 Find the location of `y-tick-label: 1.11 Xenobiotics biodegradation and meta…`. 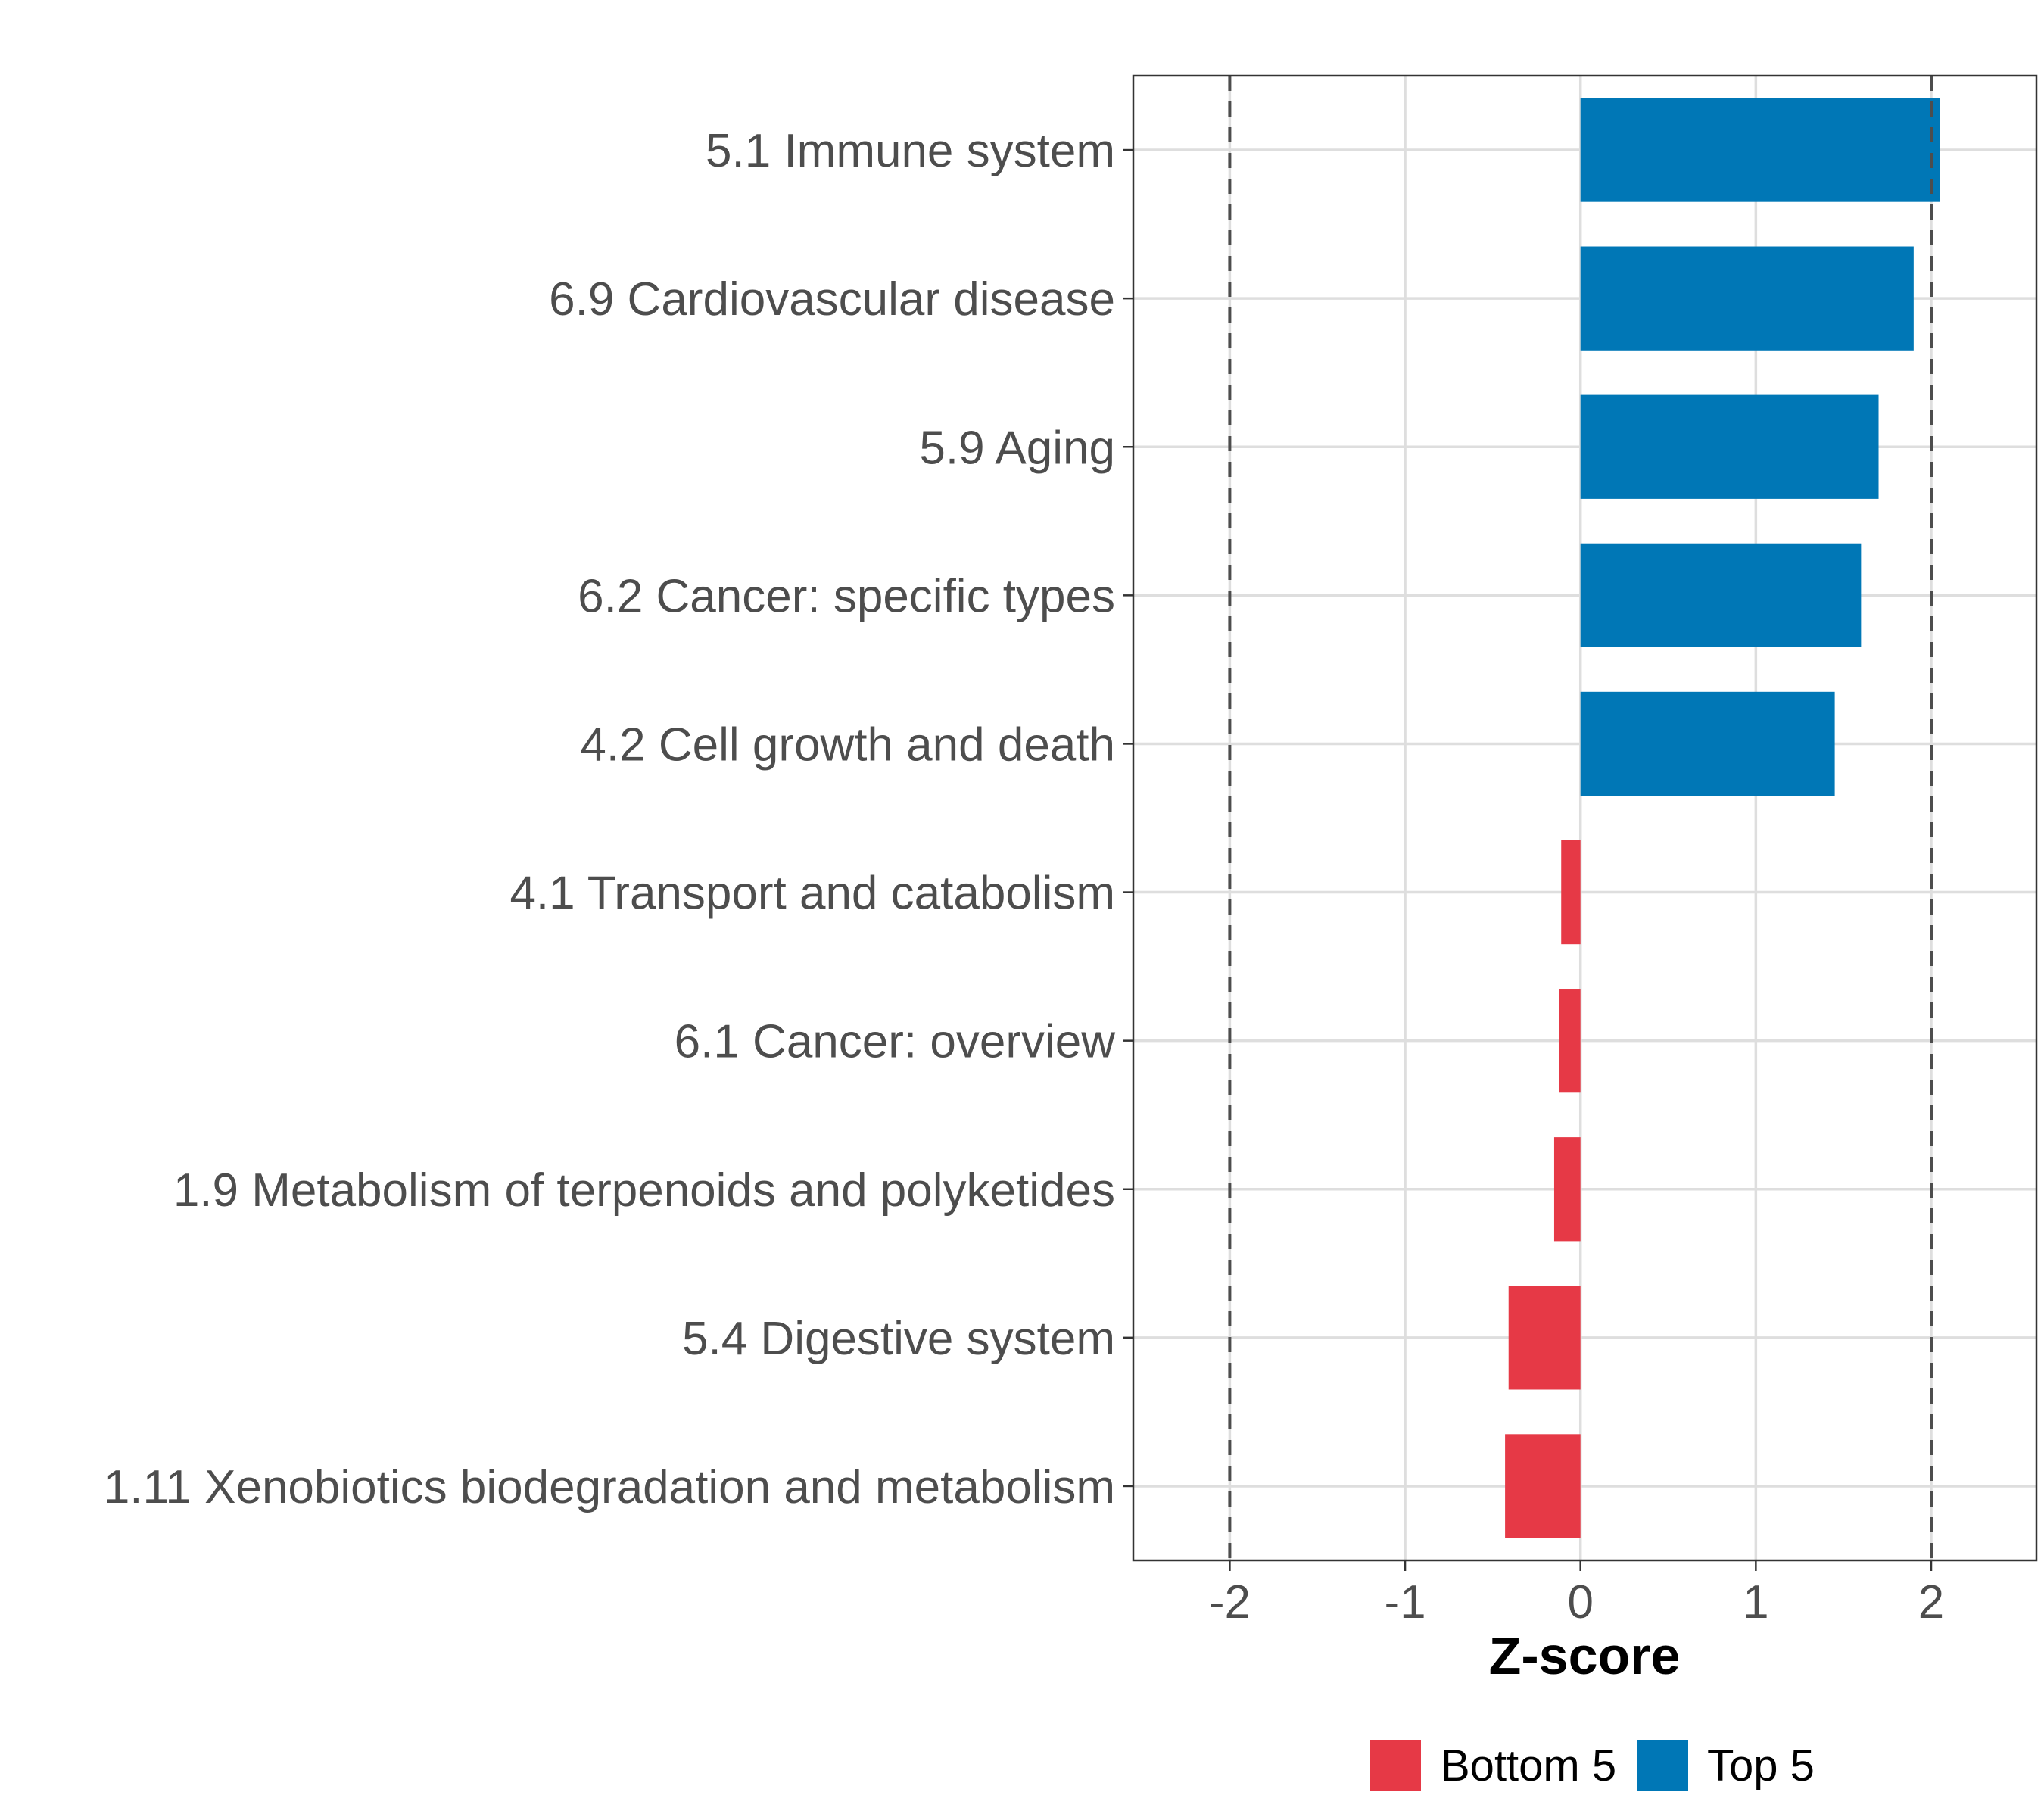

y-tick-label: 1.11 Xenobiotics biodegradation and meta… is located at coordinates (609, 1487).